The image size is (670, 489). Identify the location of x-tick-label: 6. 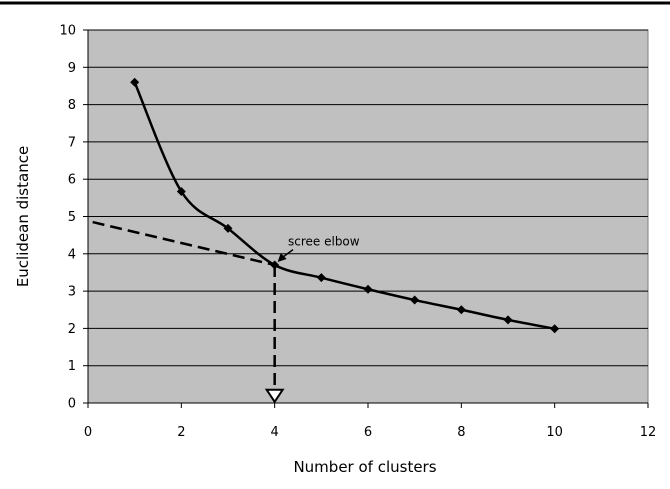
(368, 432).